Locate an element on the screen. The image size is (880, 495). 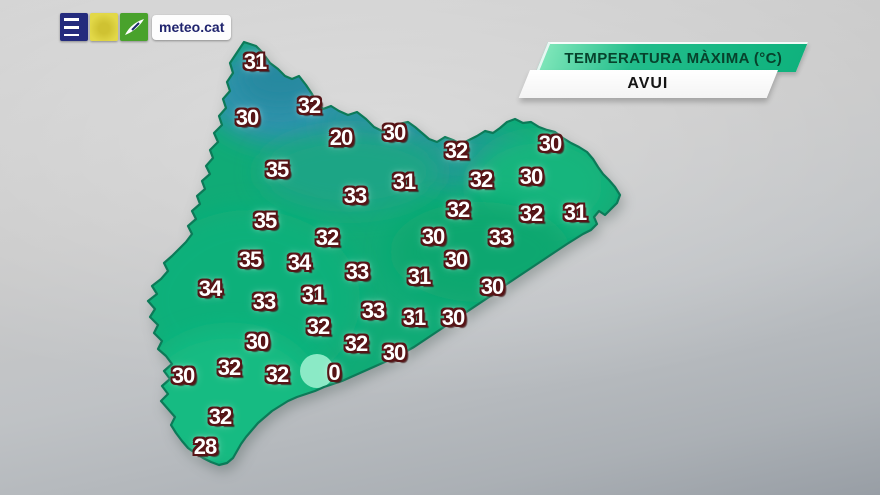
swoosh-icon is located at coordinates (134, 27).